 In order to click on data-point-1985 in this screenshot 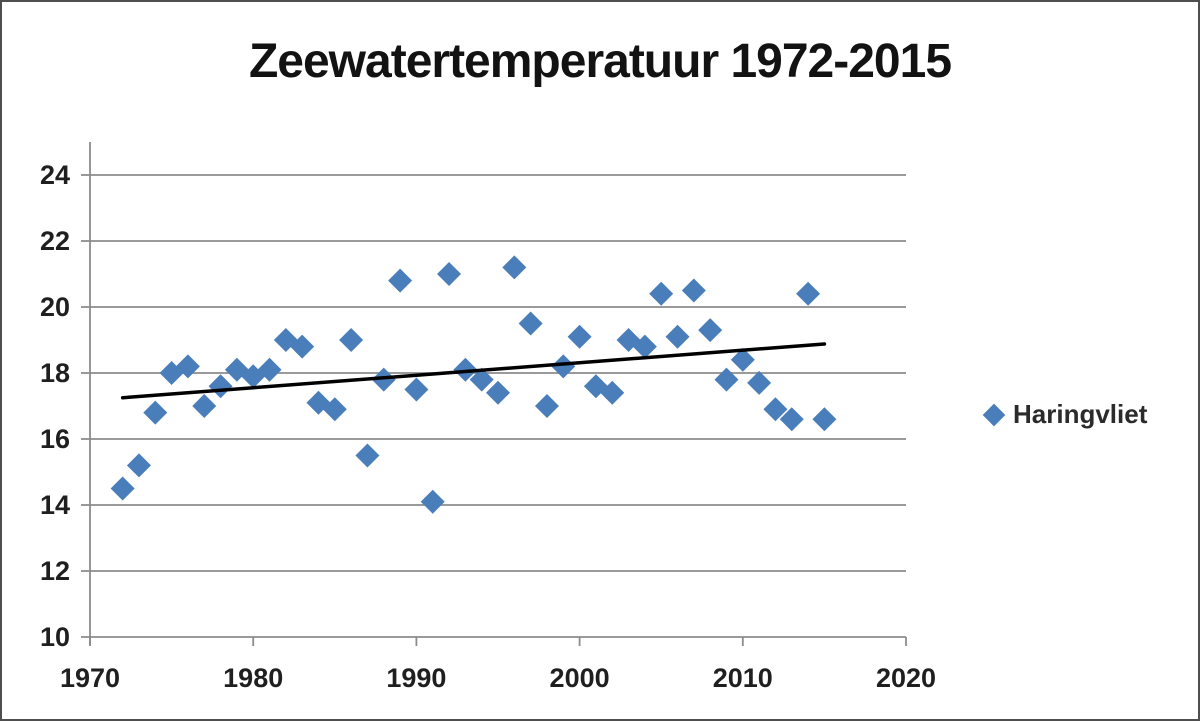, I will do `click(334, 409)`.